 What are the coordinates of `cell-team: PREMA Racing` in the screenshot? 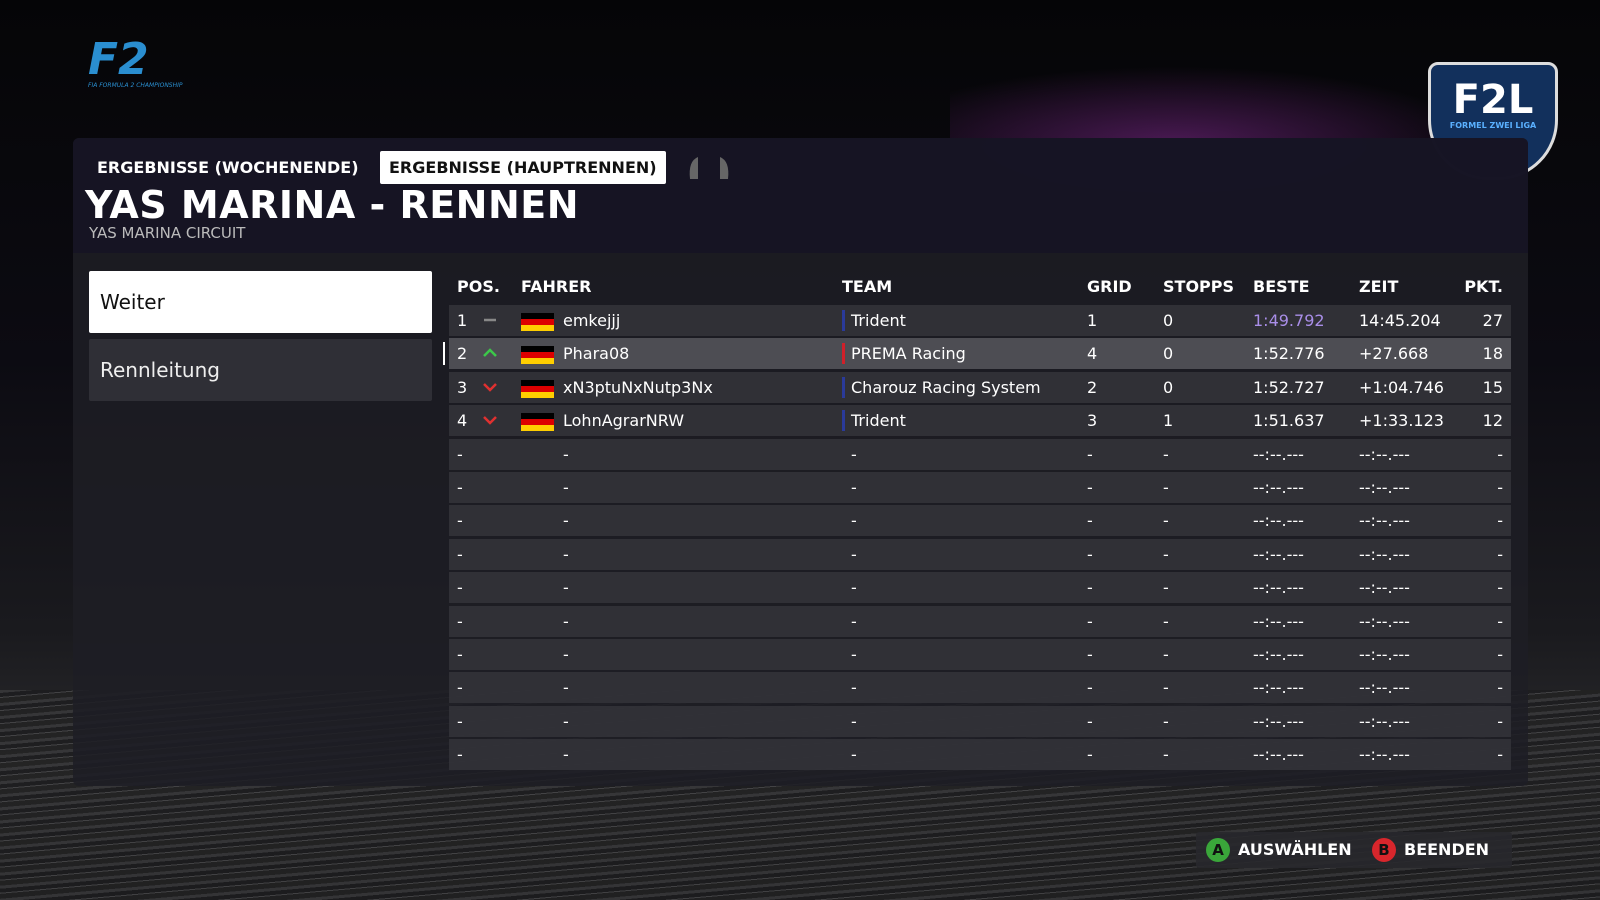 It's located at (908, 354).